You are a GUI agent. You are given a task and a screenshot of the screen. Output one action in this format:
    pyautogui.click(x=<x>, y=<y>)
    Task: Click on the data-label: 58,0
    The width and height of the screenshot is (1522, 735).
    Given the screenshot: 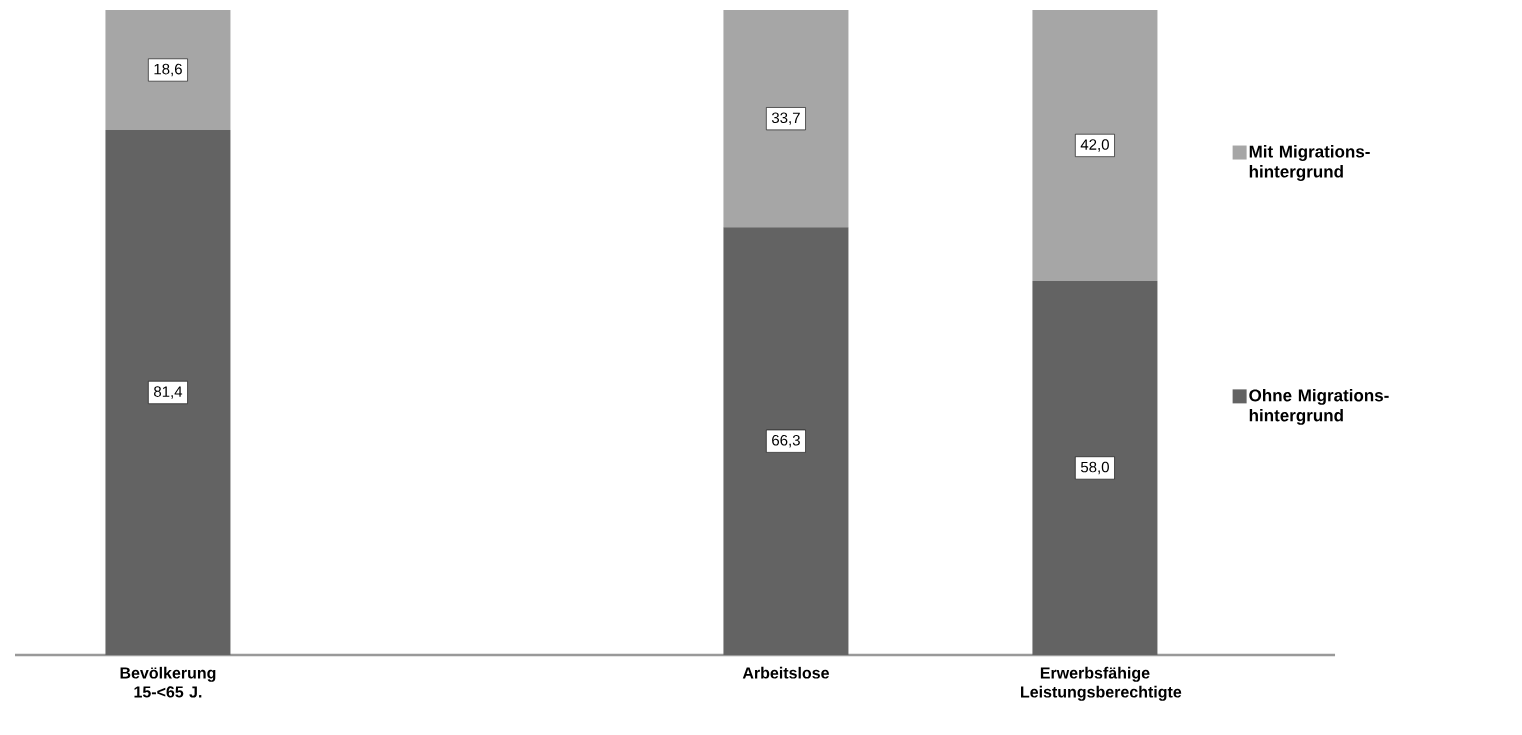 What is the action you would take?
    pyautogui.click(x=1094, y=468)
    